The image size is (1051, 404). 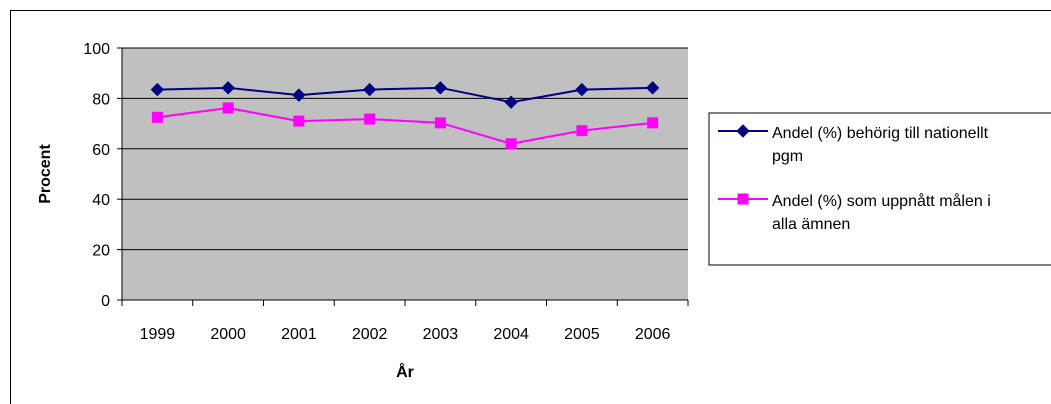 What do you see at coordinates (101, 200) in the screenshot?
I see `y-tick-label: 40` at bounding box center [101, 200].